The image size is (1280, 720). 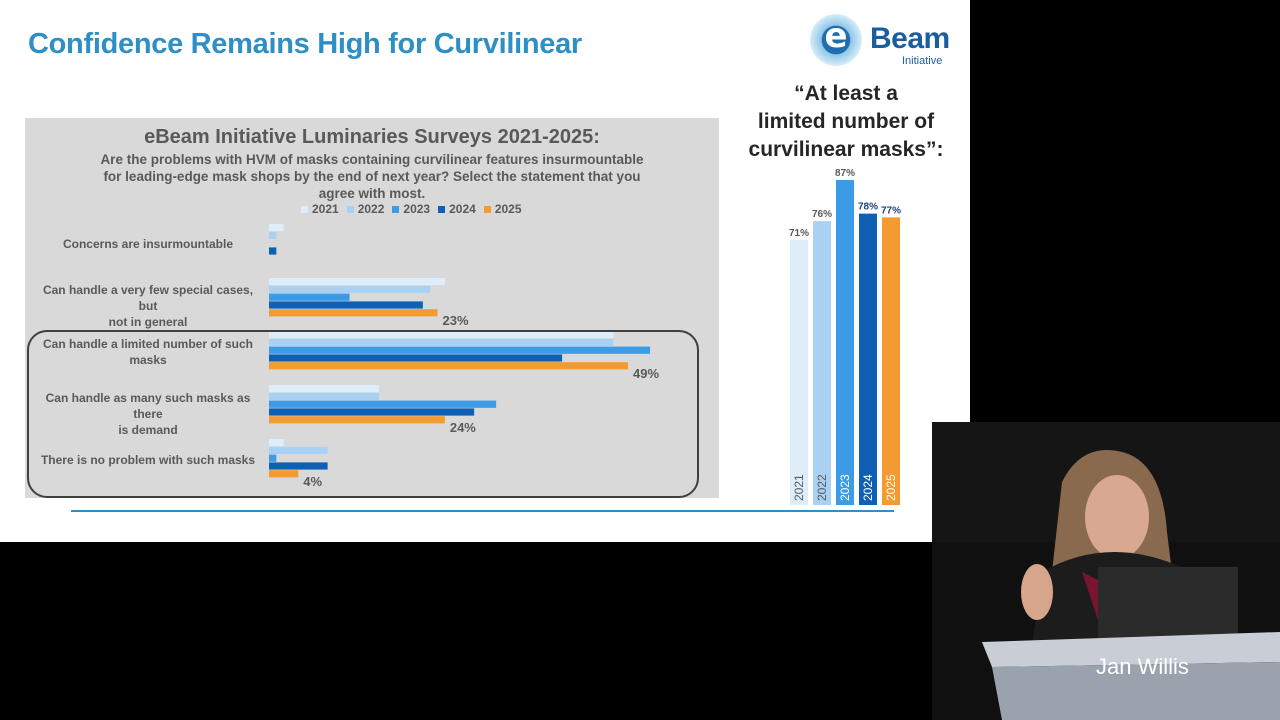 I want to click on data-label: 49%, so click(x=646, y=373).